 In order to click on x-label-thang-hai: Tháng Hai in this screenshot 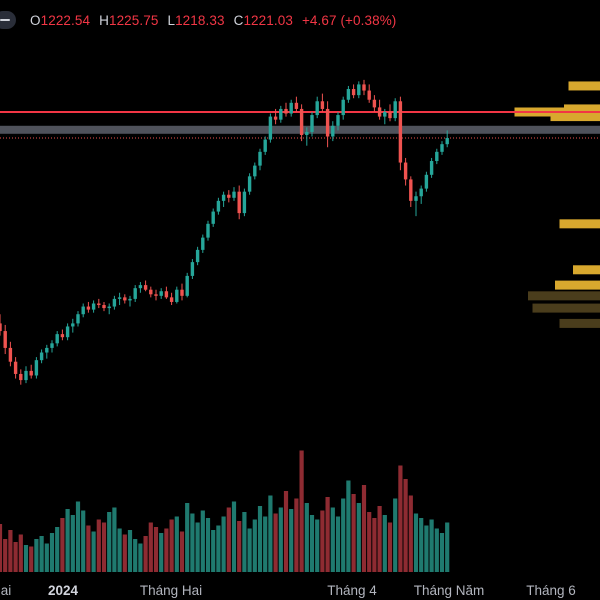, I will do `click(171, 590)`.